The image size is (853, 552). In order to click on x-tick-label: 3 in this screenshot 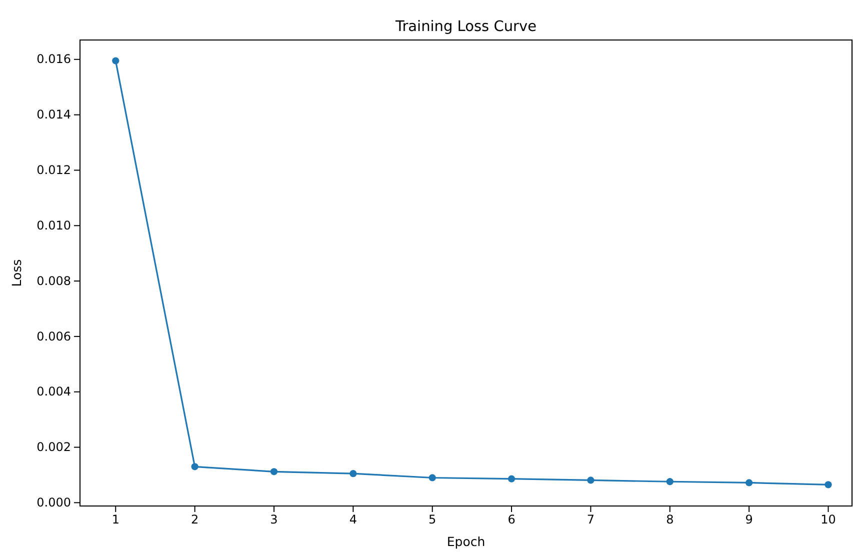, I will do `click(274, 519)`.